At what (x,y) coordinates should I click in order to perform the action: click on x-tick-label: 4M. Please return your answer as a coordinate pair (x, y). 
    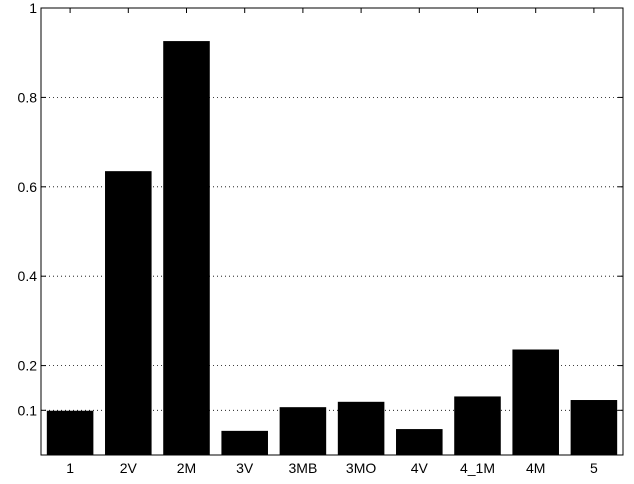
    Looking at the image, I should click on (535, 468).